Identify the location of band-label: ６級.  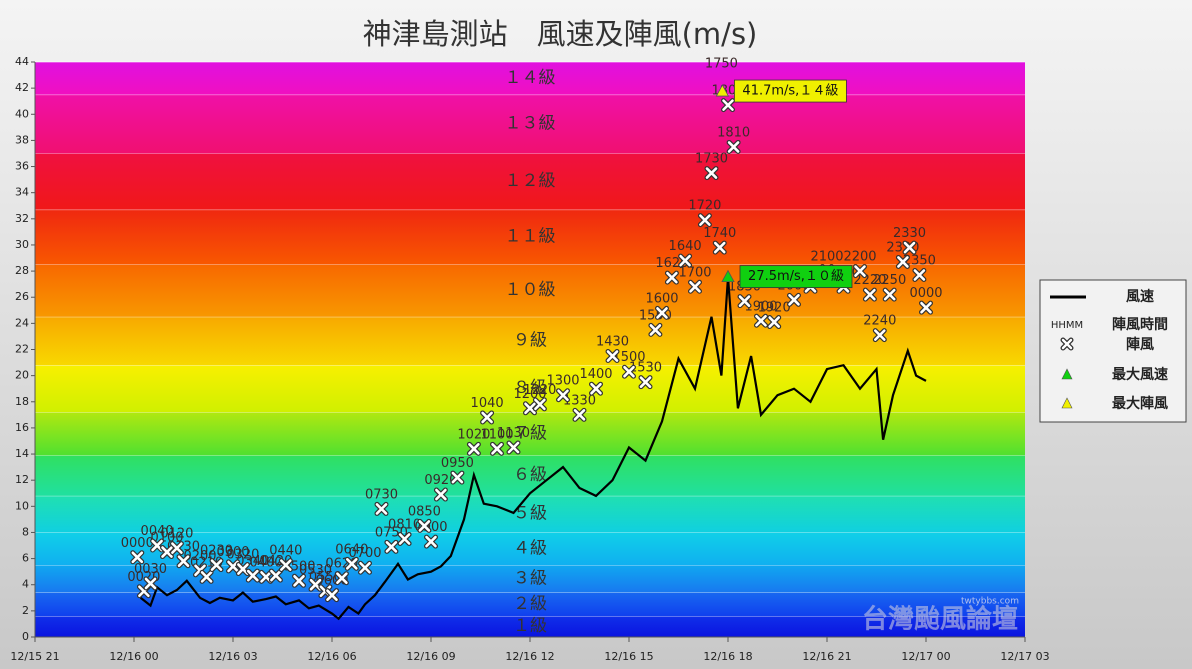
(530, 475).